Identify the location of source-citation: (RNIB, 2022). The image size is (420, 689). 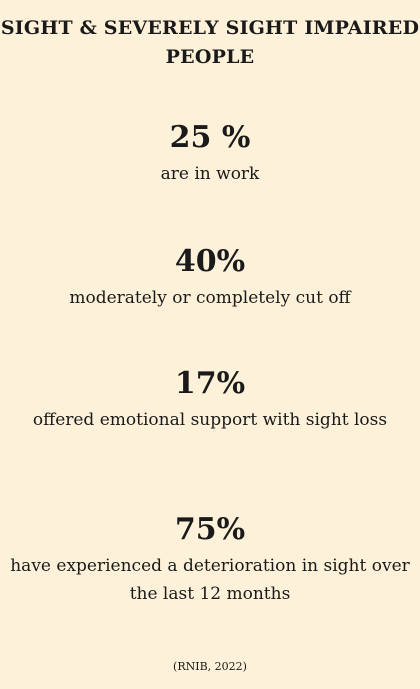
(210, 666).